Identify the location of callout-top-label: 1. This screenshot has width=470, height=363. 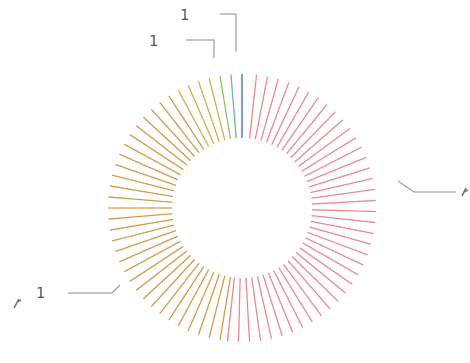
(185, 15).